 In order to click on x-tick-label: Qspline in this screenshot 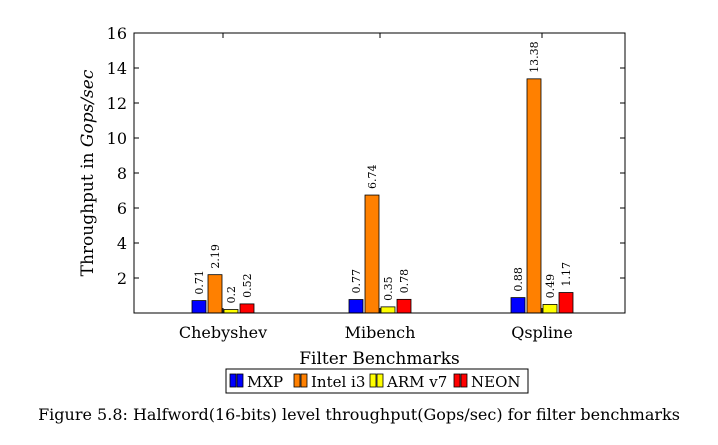, I will do `click(542, 332)`.